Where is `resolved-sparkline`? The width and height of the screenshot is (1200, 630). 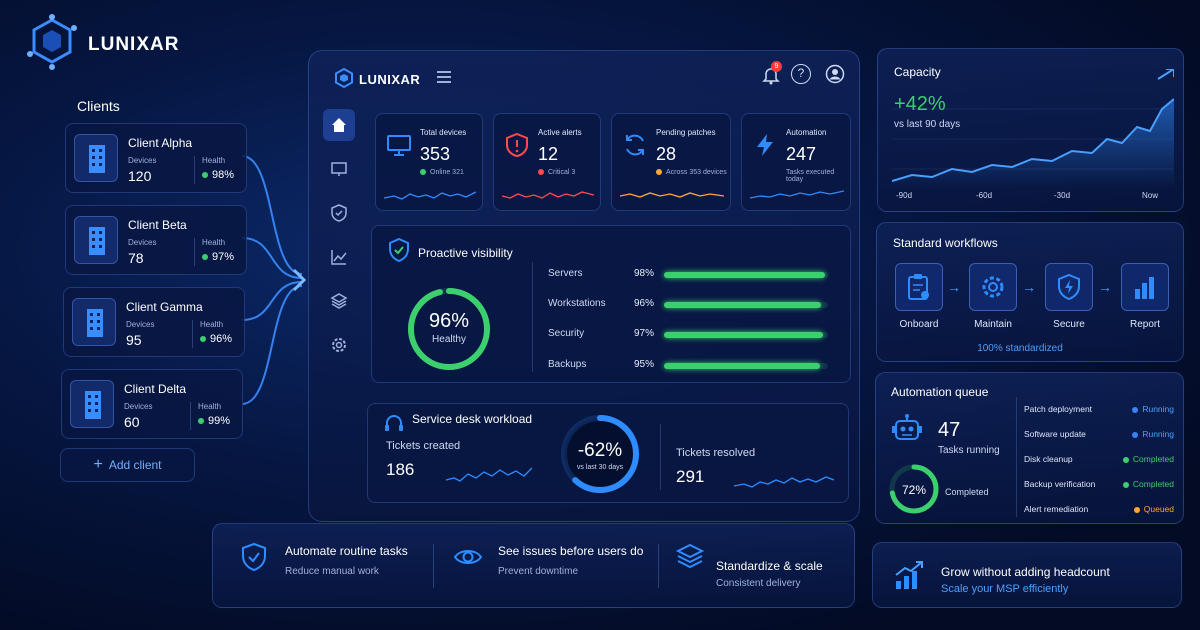
resolved-sparkline is located at coordinates (784, 481).